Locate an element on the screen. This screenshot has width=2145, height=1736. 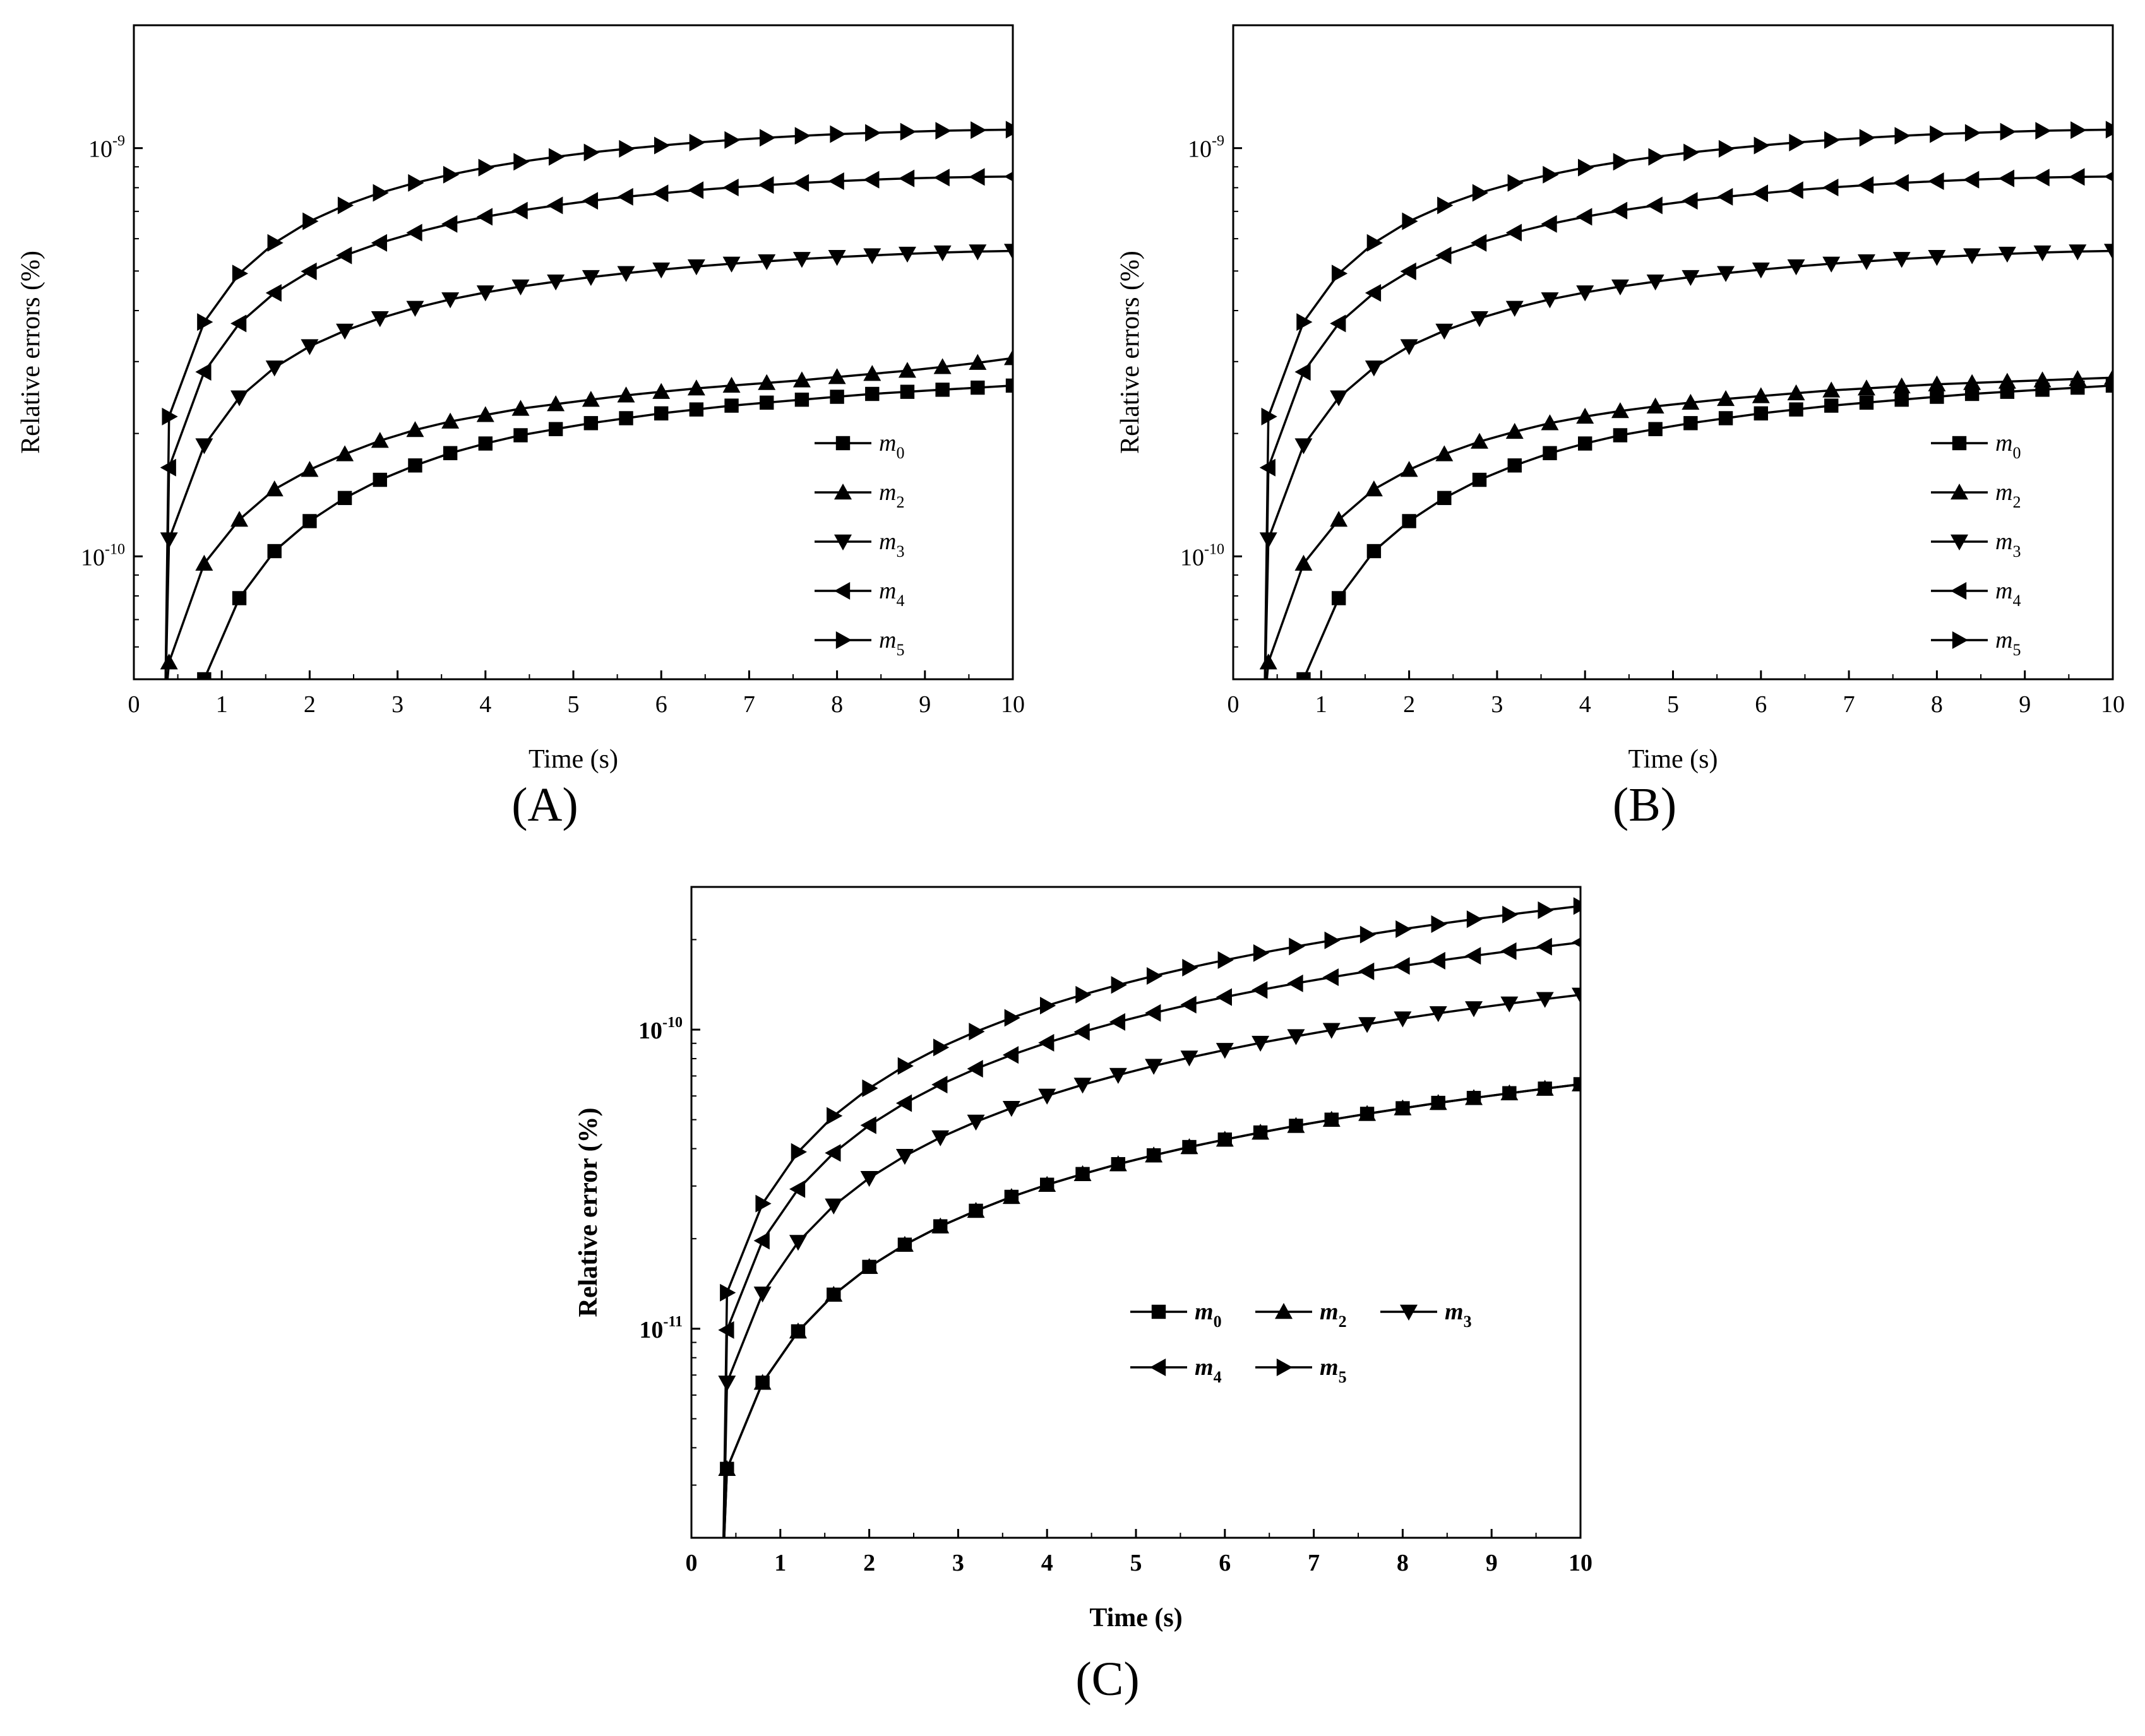
x-tick-label: 3 is located at coordinates (958, 1563).